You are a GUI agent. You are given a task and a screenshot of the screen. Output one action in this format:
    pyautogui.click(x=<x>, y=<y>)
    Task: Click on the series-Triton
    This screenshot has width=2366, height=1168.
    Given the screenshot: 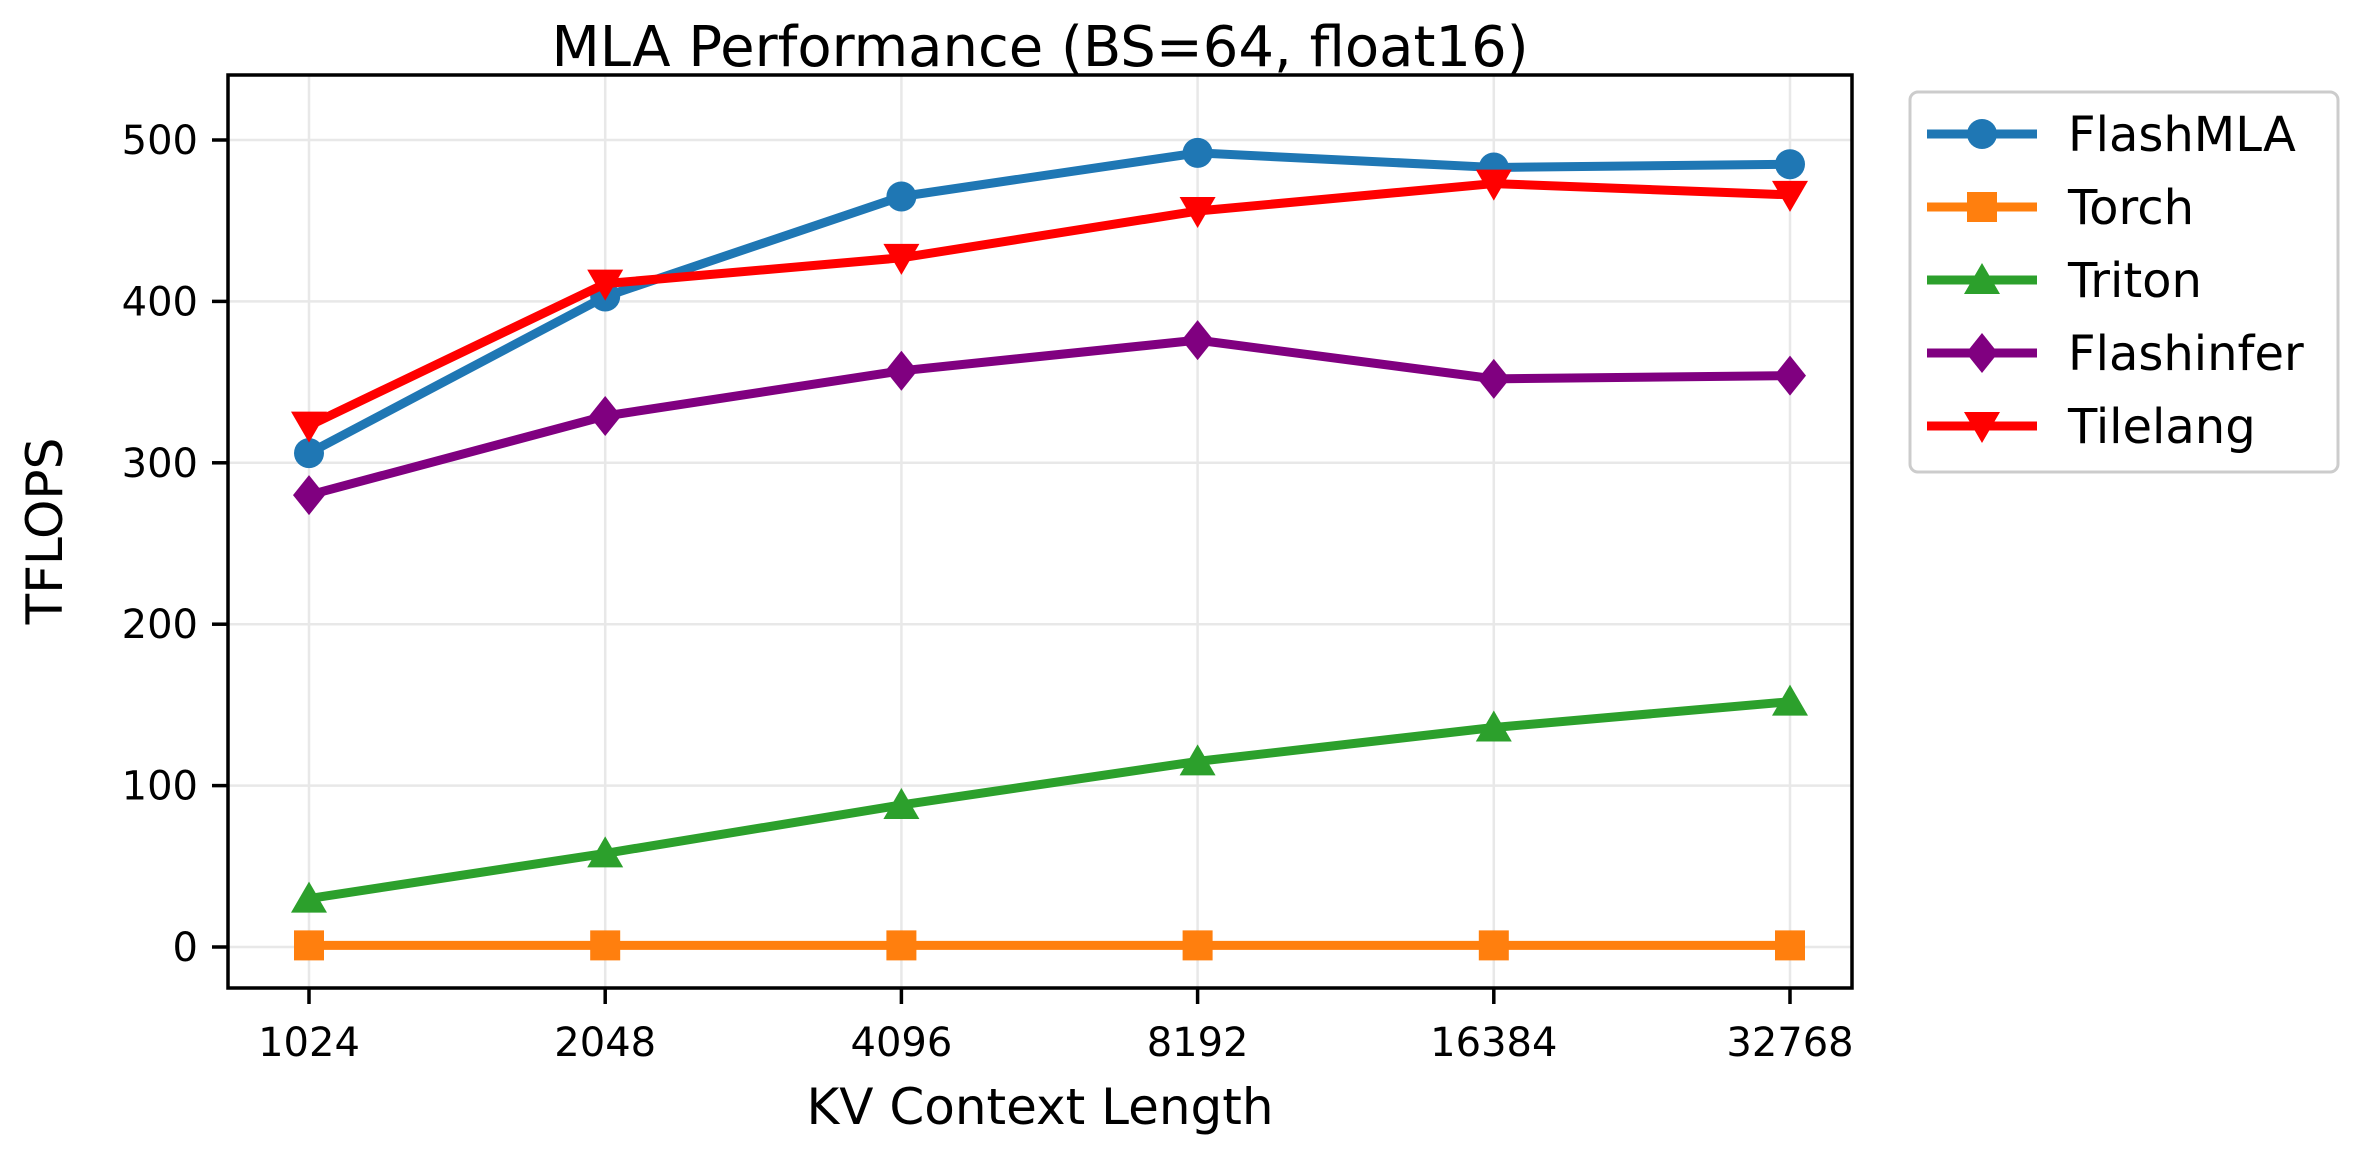 What is the action you would take?
    pyautogui.click(x=1049, y=798)
    